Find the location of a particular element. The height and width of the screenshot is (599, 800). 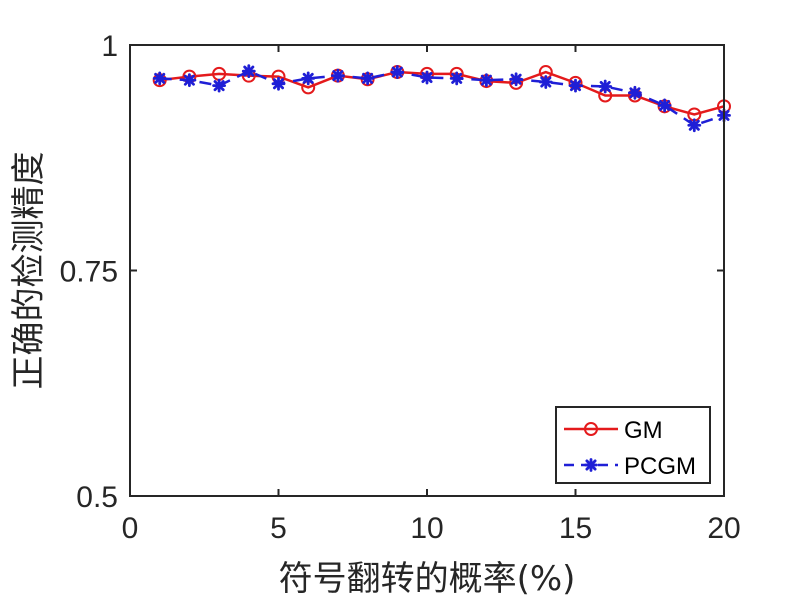

legend-marker-pcgm is located at coordinates (591, 465).